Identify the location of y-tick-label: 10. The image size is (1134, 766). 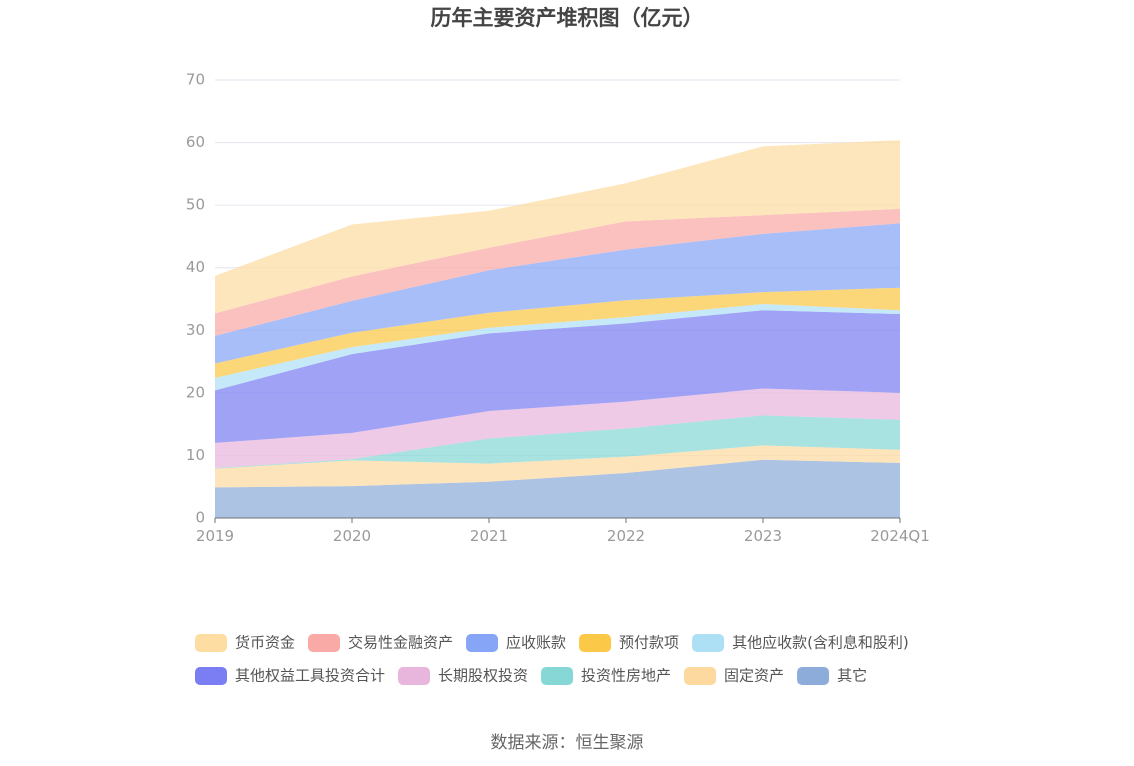
(195, 455).